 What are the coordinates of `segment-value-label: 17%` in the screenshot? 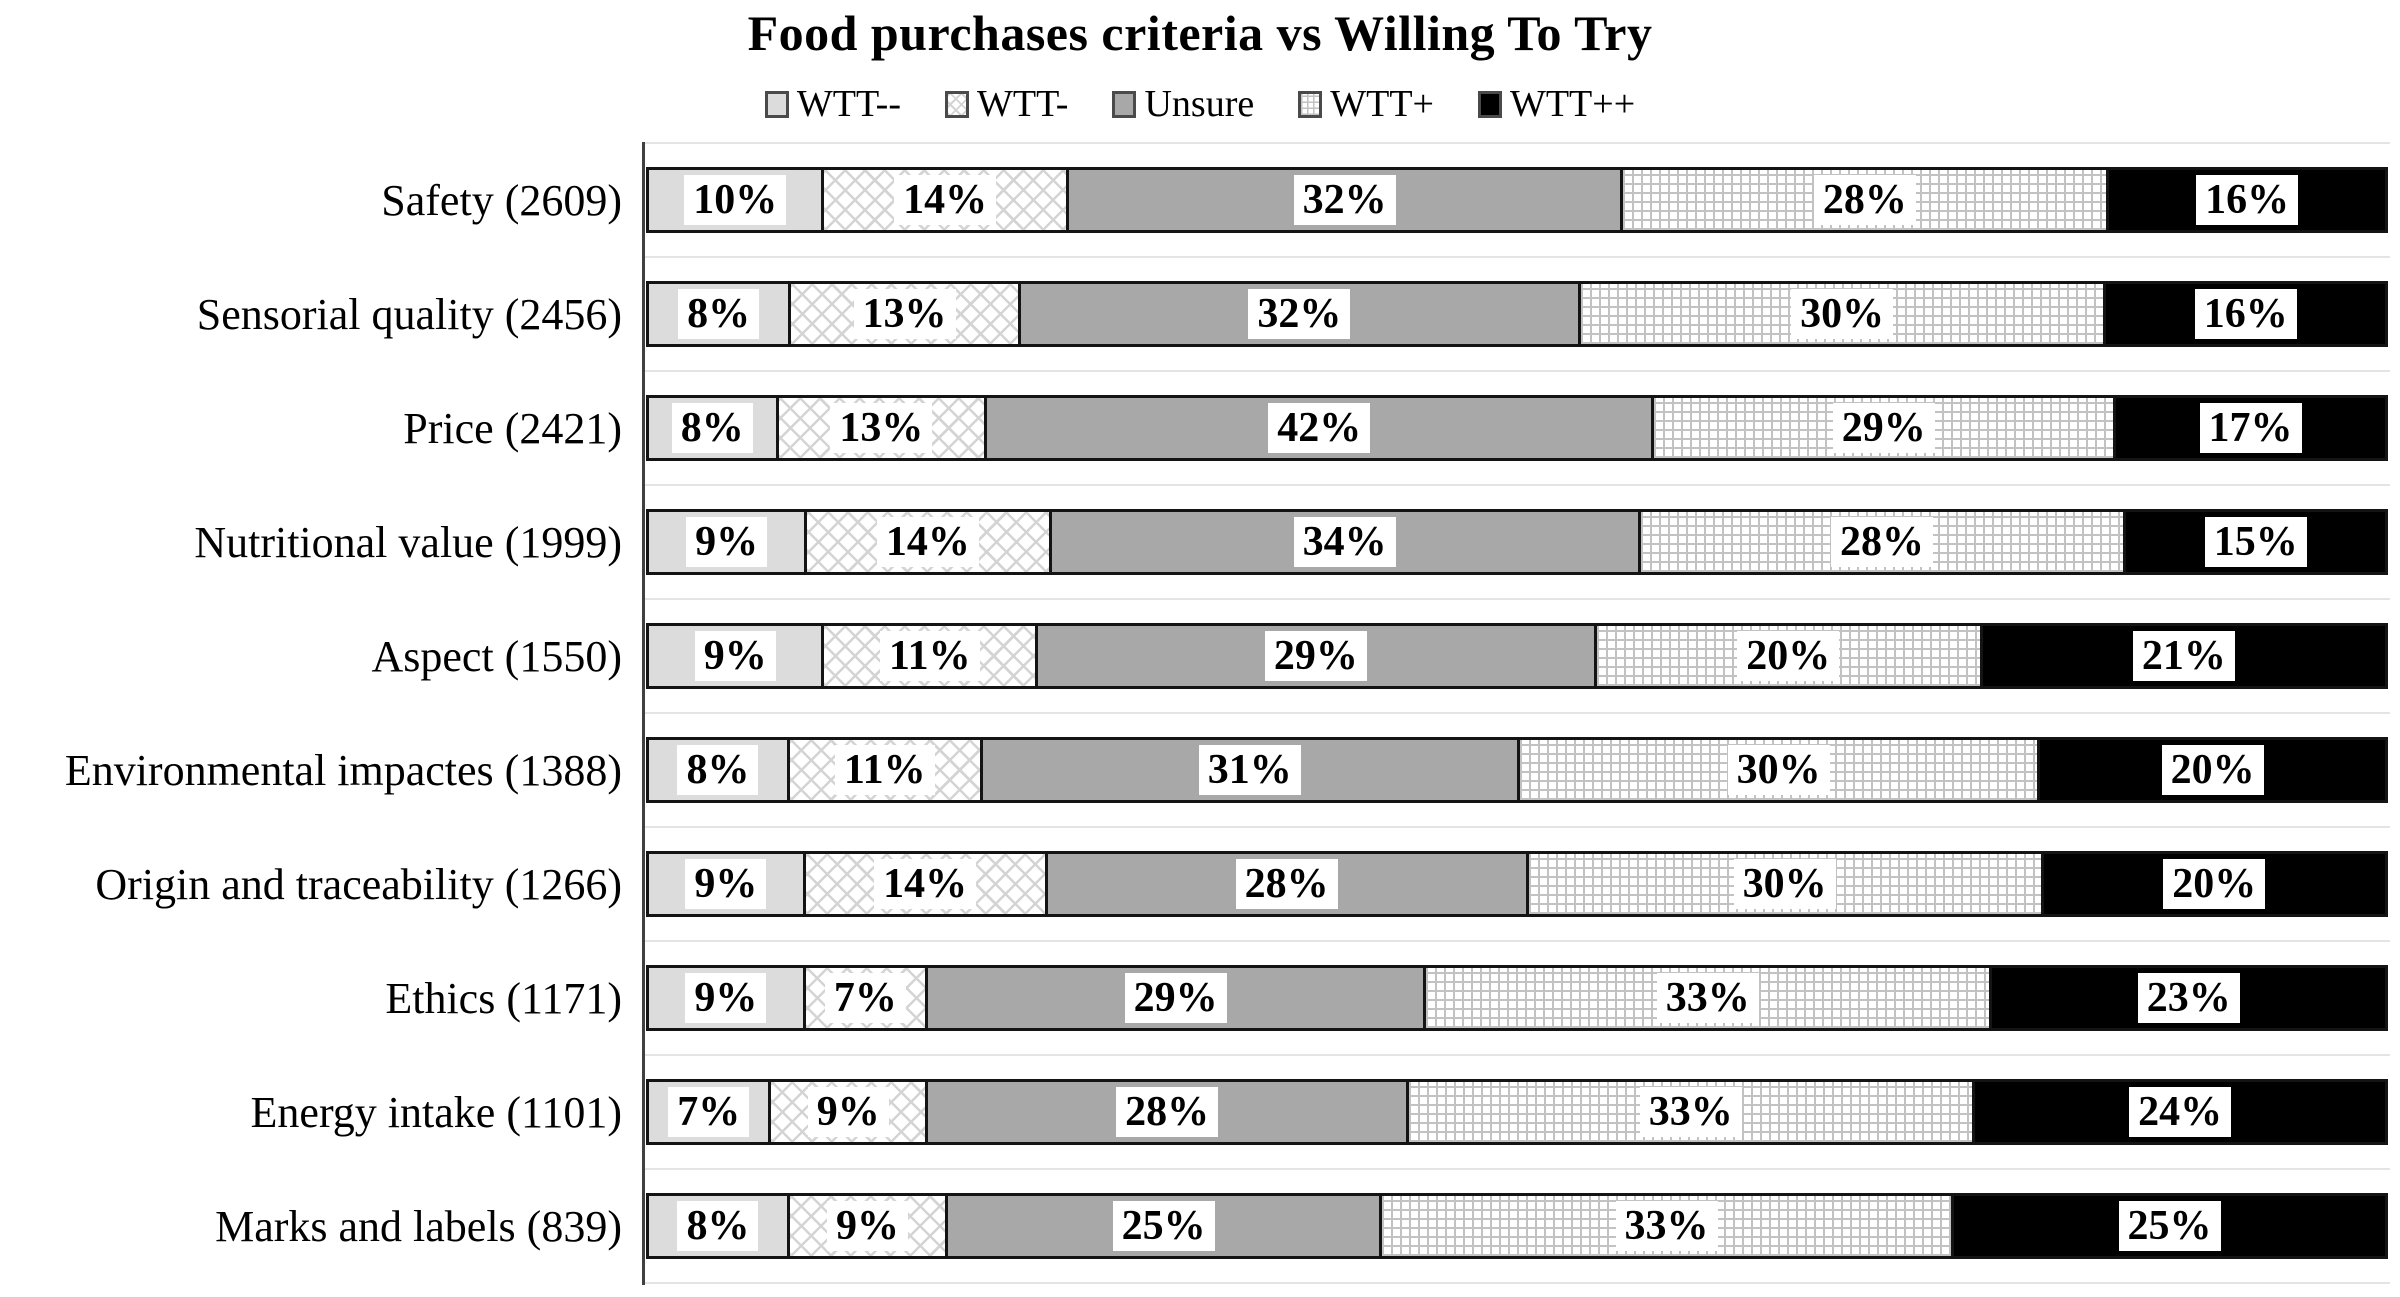 It's located at (2250, 428).